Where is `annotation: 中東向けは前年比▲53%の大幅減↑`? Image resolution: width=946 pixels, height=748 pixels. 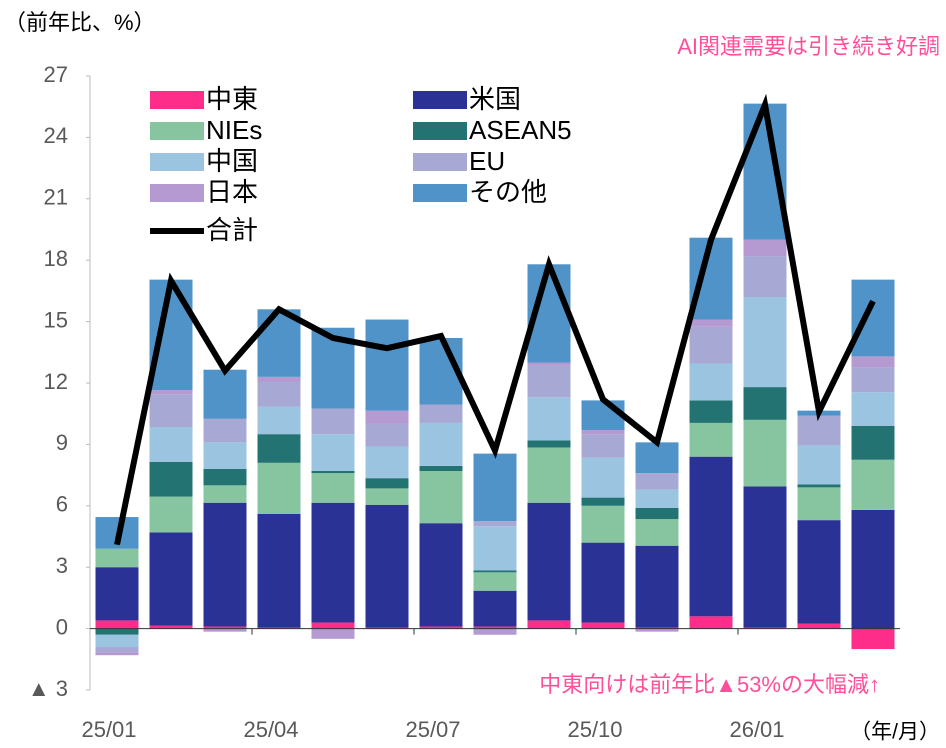 annotation: 中東向けは前年比▲53%の大幅減↑ is located at coordinates (709, 684).